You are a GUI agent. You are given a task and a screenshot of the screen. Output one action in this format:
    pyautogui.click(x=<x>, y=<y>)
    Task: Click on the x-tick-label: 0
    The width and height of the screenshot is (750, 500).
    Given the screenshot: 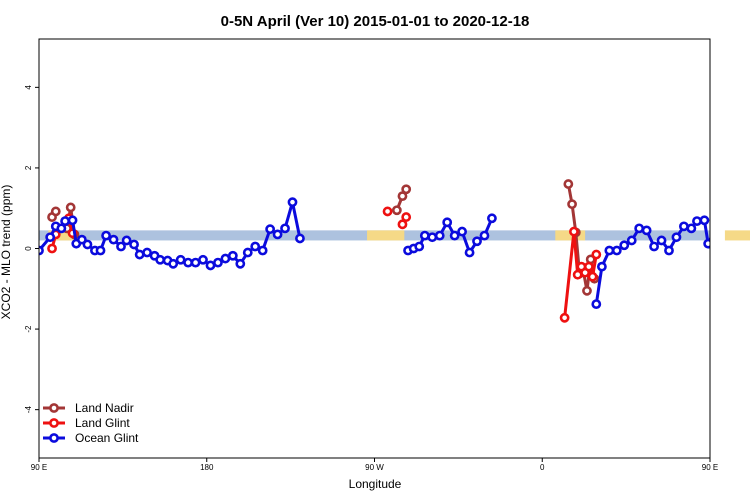 What is the action you would take?
    pyautogui.click(x=542, y=467)
    